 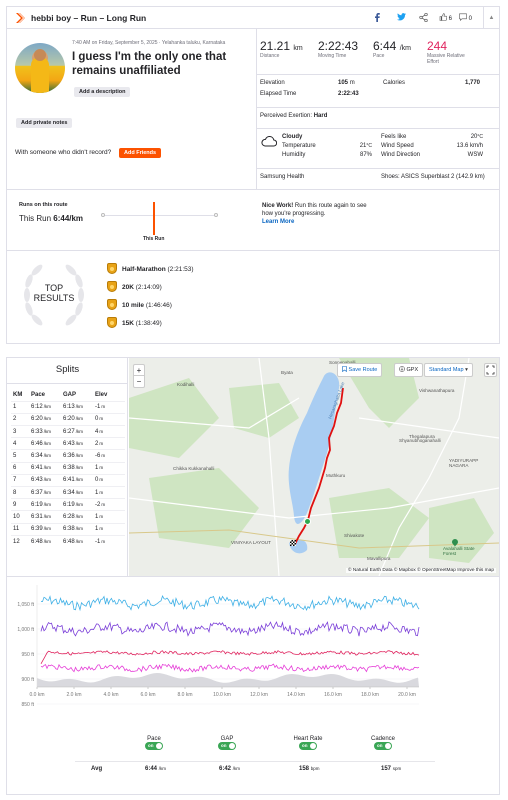 What do you see at coordinates (158, 269) in the screenshot?
I see `result-item: Half-Marathon (2:21:53)` at bounding box center [158, 269].